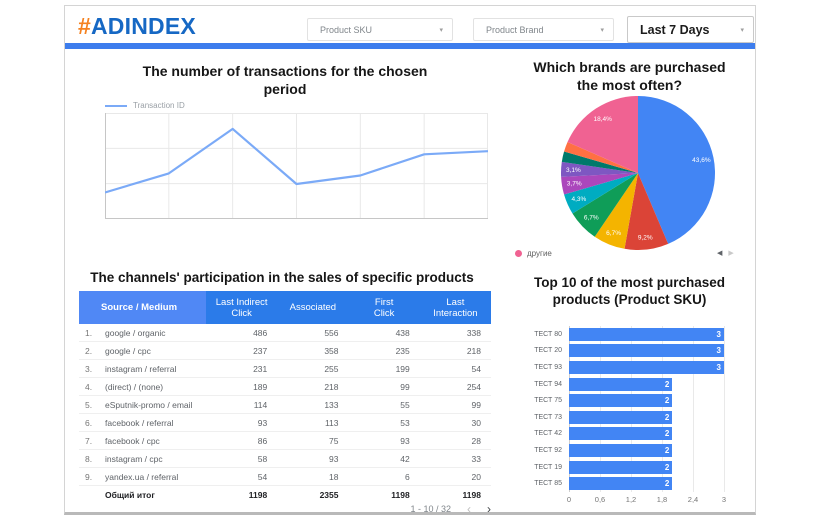 The width and height of the screenshot is (825, 525). I want to click on bar-category-label: ТЕСТ 42, so click(548, 434).